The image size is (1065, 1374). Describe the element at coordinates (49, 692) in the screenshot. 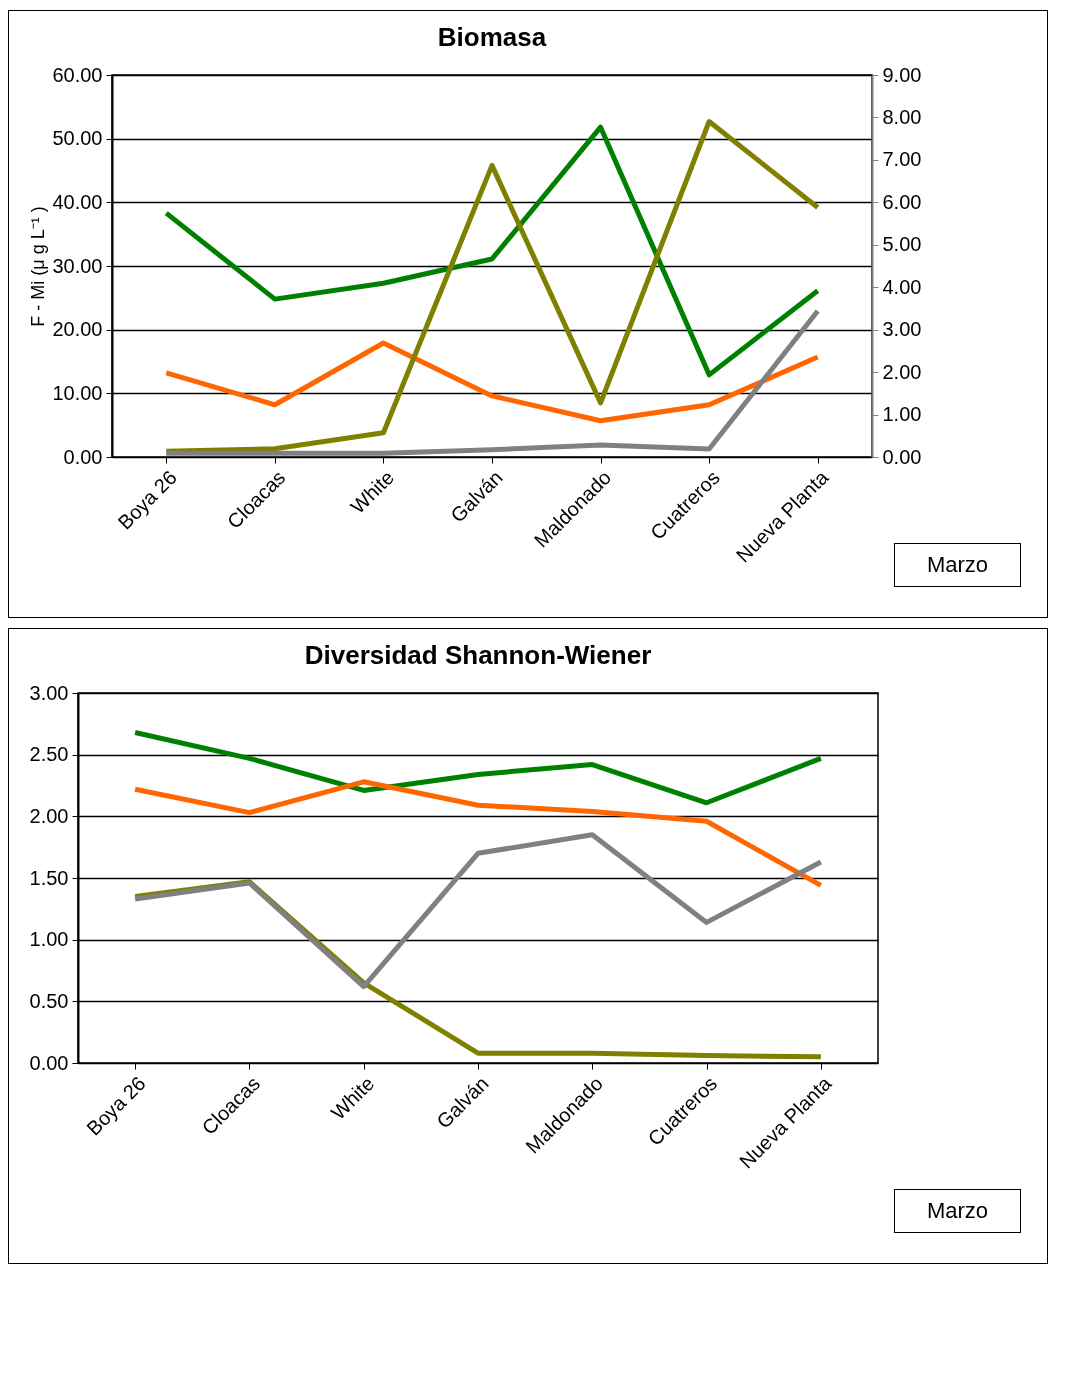

I see `y-tick-label: 3.00` at that location.